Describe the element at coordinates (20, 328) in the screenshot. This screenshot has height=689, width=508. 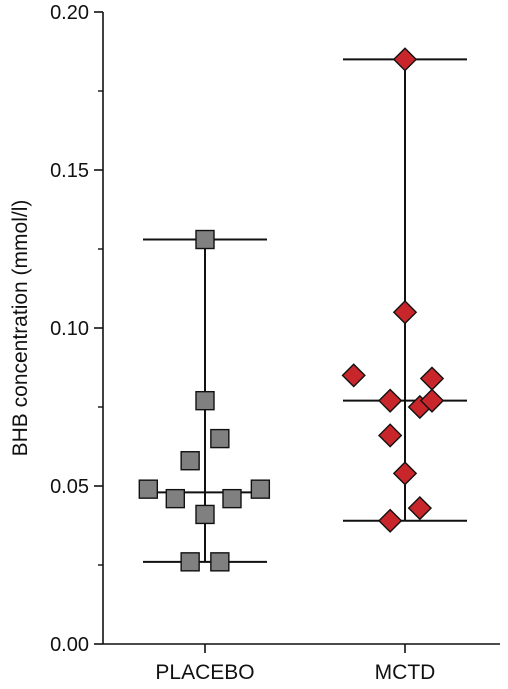
I see `y-axis-title: BHB concentration (mmol/l)` at that location.